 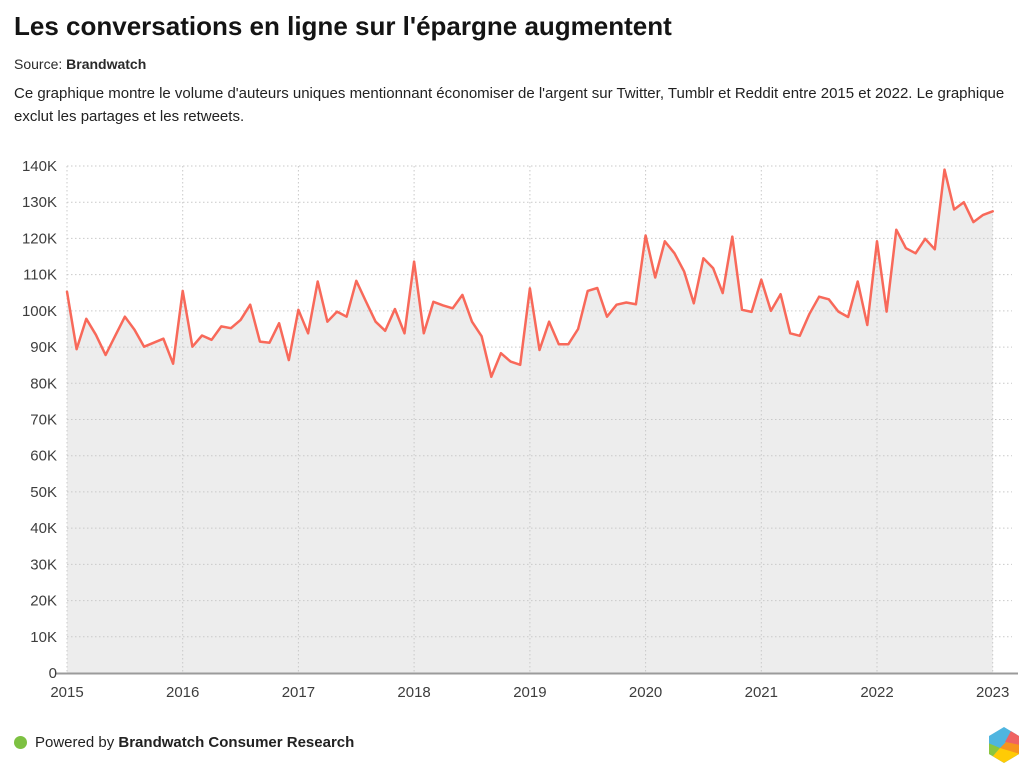 I want to click on y-axis-tick-label: 140K, so click(x=39, y=166).